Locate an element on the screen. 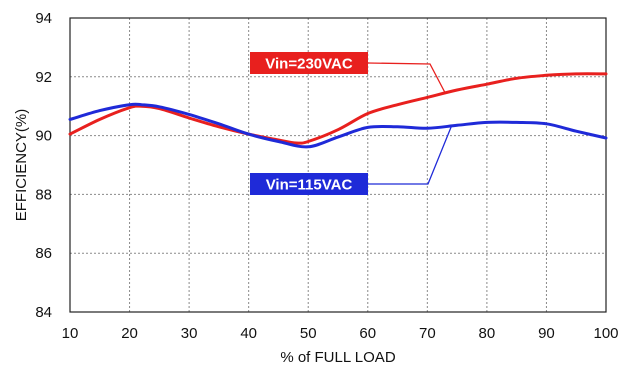  callout-label: Vin=230VAC is located at coordinates (309, 64).